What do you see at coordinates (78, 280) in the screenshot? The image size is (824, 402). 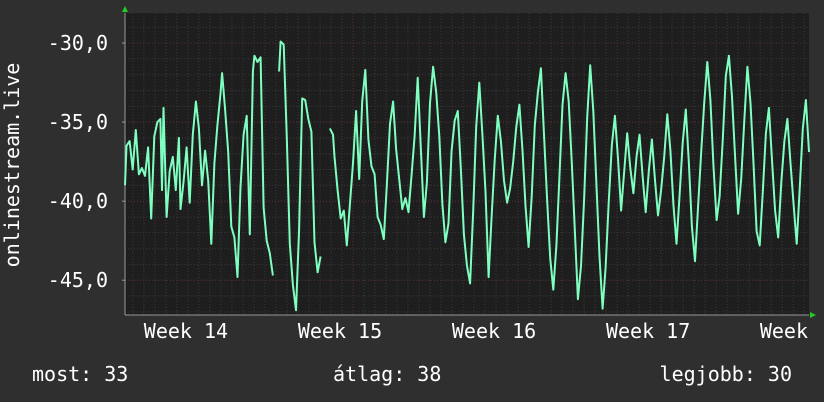 I see `y-tick-label: -45,0` at bounding box center [78, 280].